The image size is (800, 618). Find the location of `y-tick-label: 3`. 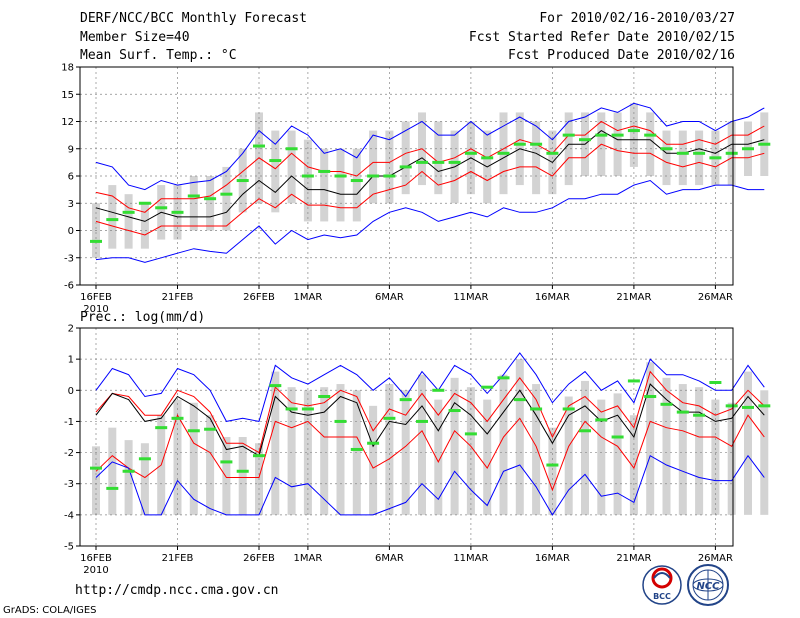

y-tick-label: 3 is located at coordinates (71, 204).